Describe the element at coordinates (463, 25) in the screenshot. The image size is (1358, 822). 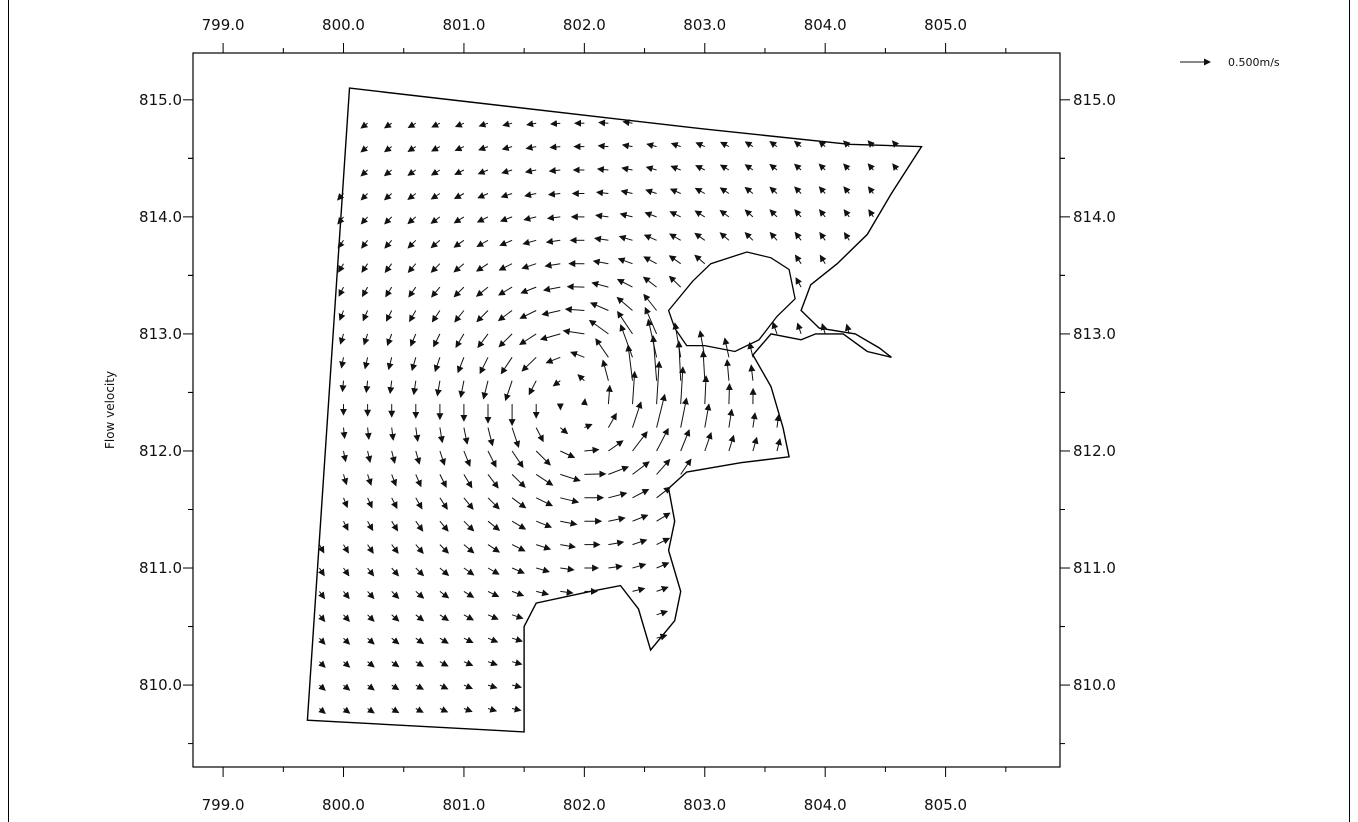
I see `x-tick-label-top: 801.0` at that location.